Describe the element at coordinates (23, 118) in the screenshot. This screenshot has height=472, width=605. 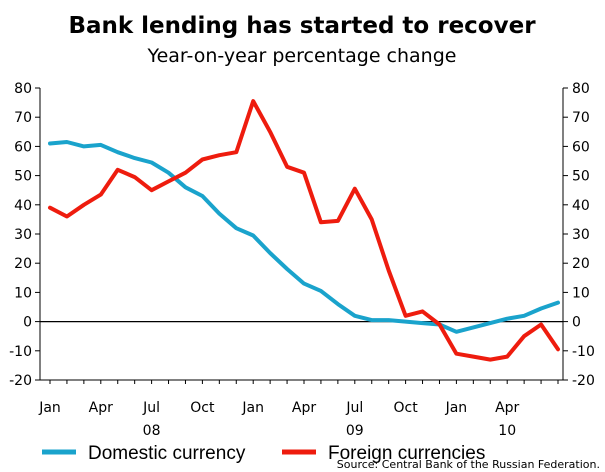
I see `left-y-tick-label: 70` at that location.